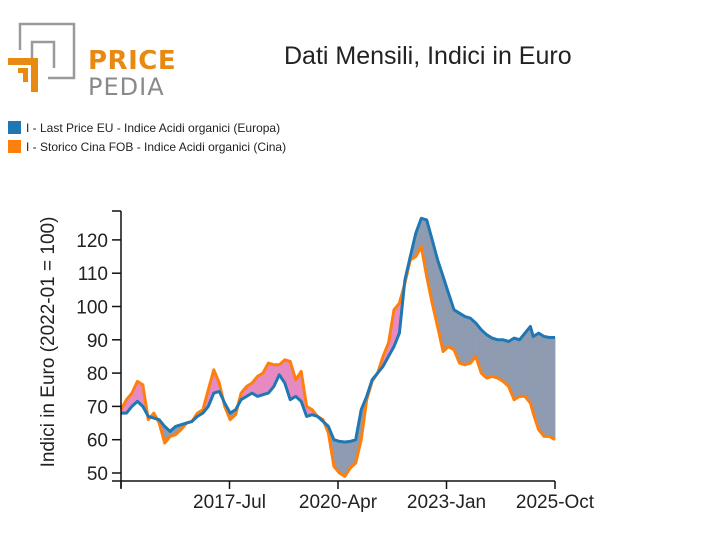 Image resolution: width=712 pixels, height=555 pixels. What do you see at coordinates (48, 342) in the screenshot?
I see `y-axis-label: Indici in Euro (2022-01 = 100)` at bounding box center [48, 342].